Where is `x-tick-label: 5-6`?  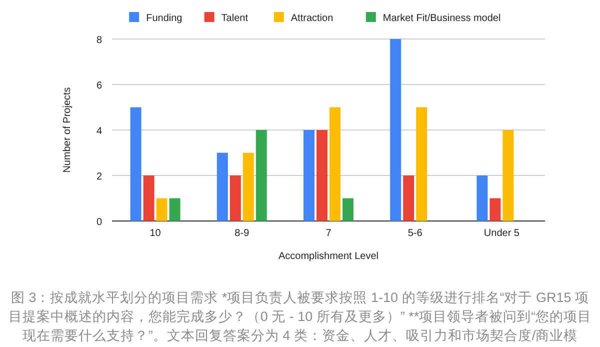 x-tick-label: 5-6 is located at coordinates (415, 233).